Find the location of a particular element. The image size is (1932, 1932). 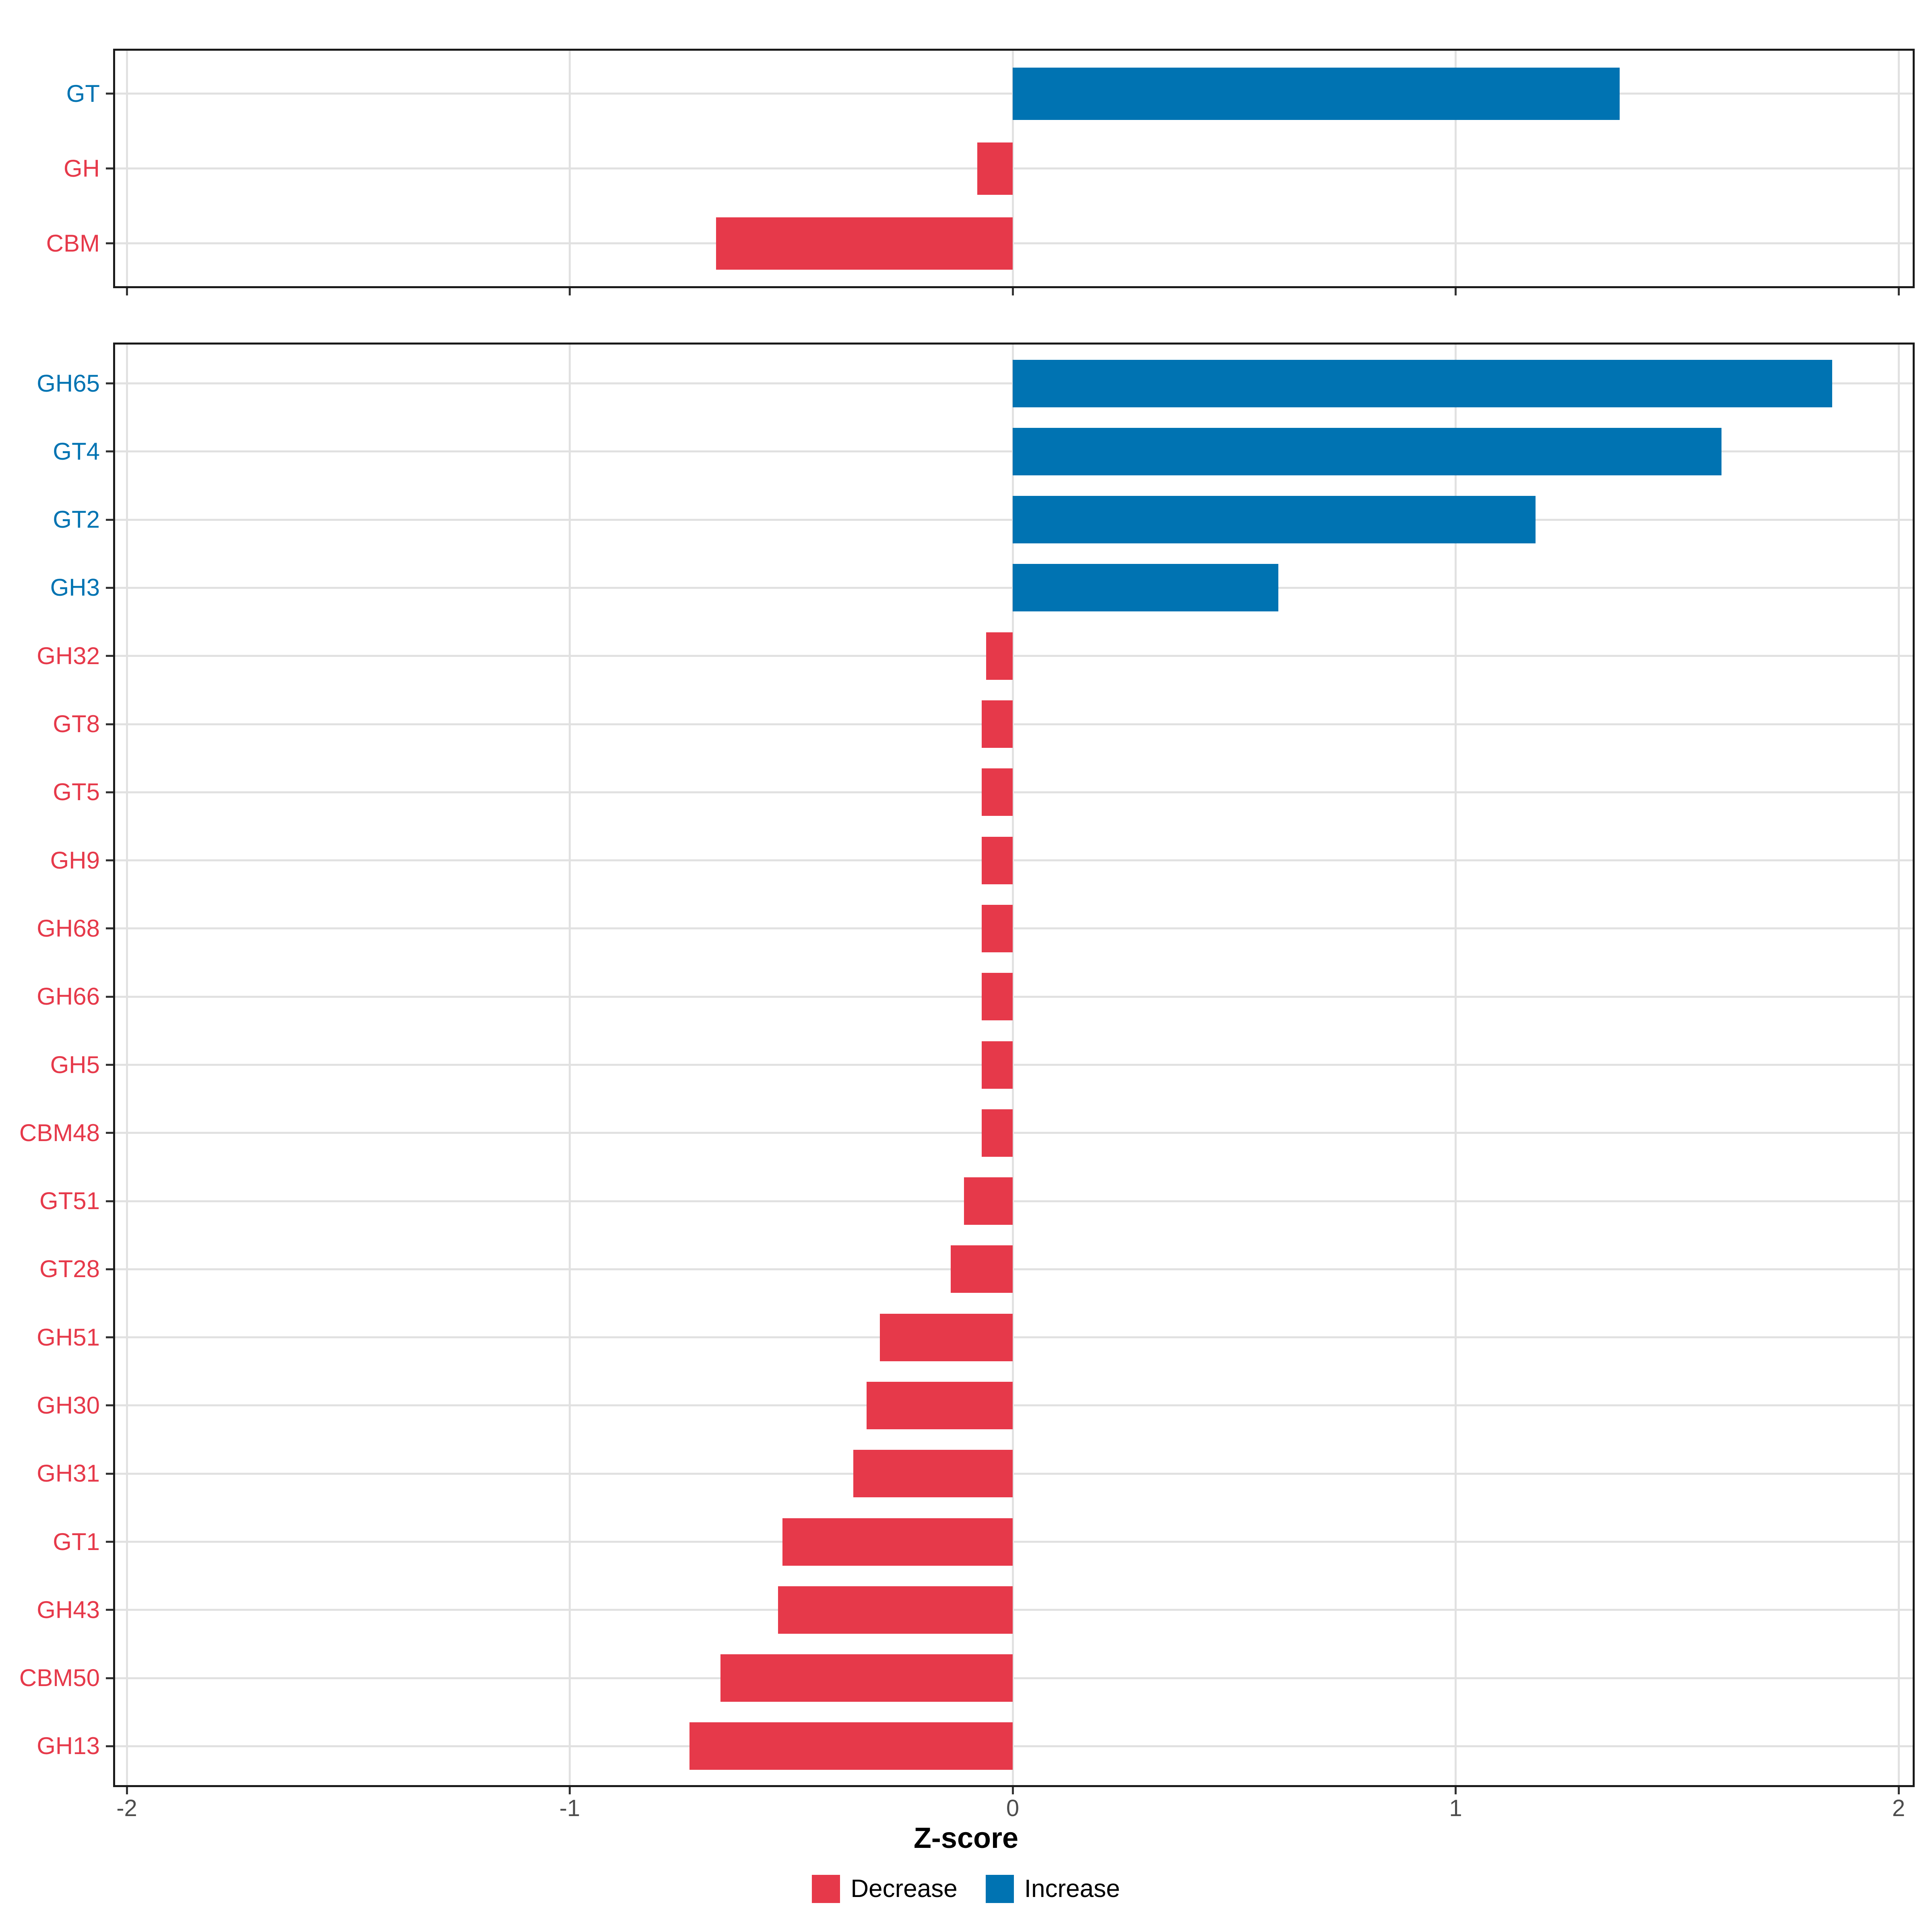

y-tick-CBM48 is located at coordinates (109, 1133).